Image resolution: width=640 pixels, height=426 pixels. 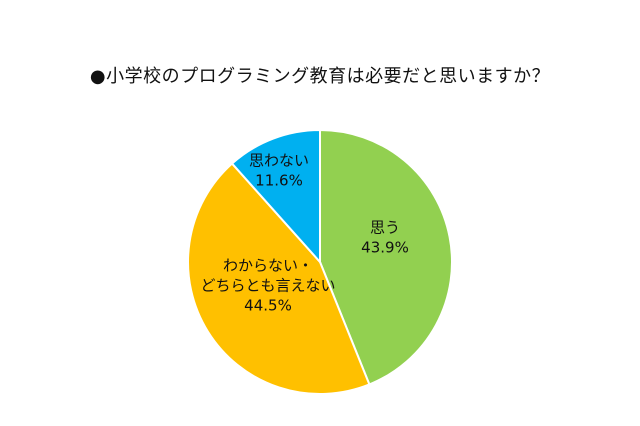 I want to click on slice-omou, so click(x=386, y=257).